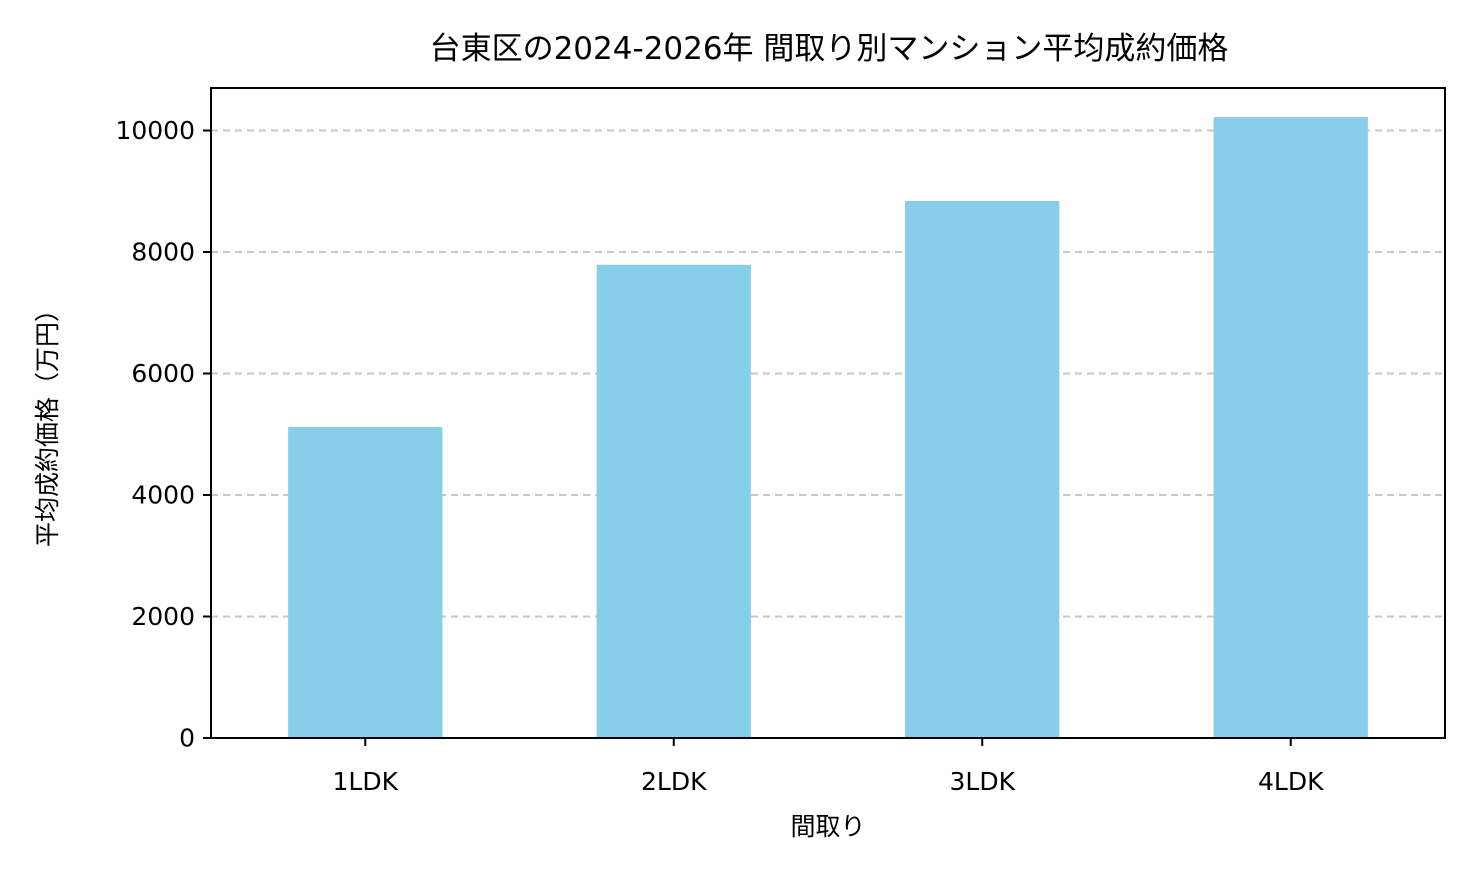 The width and height of the screenshot is (1474, 878). What do you see at coordinates (163, 495) in the screenshot?
I see `y-tick-label: 4000` at bounding box center [163, 495].